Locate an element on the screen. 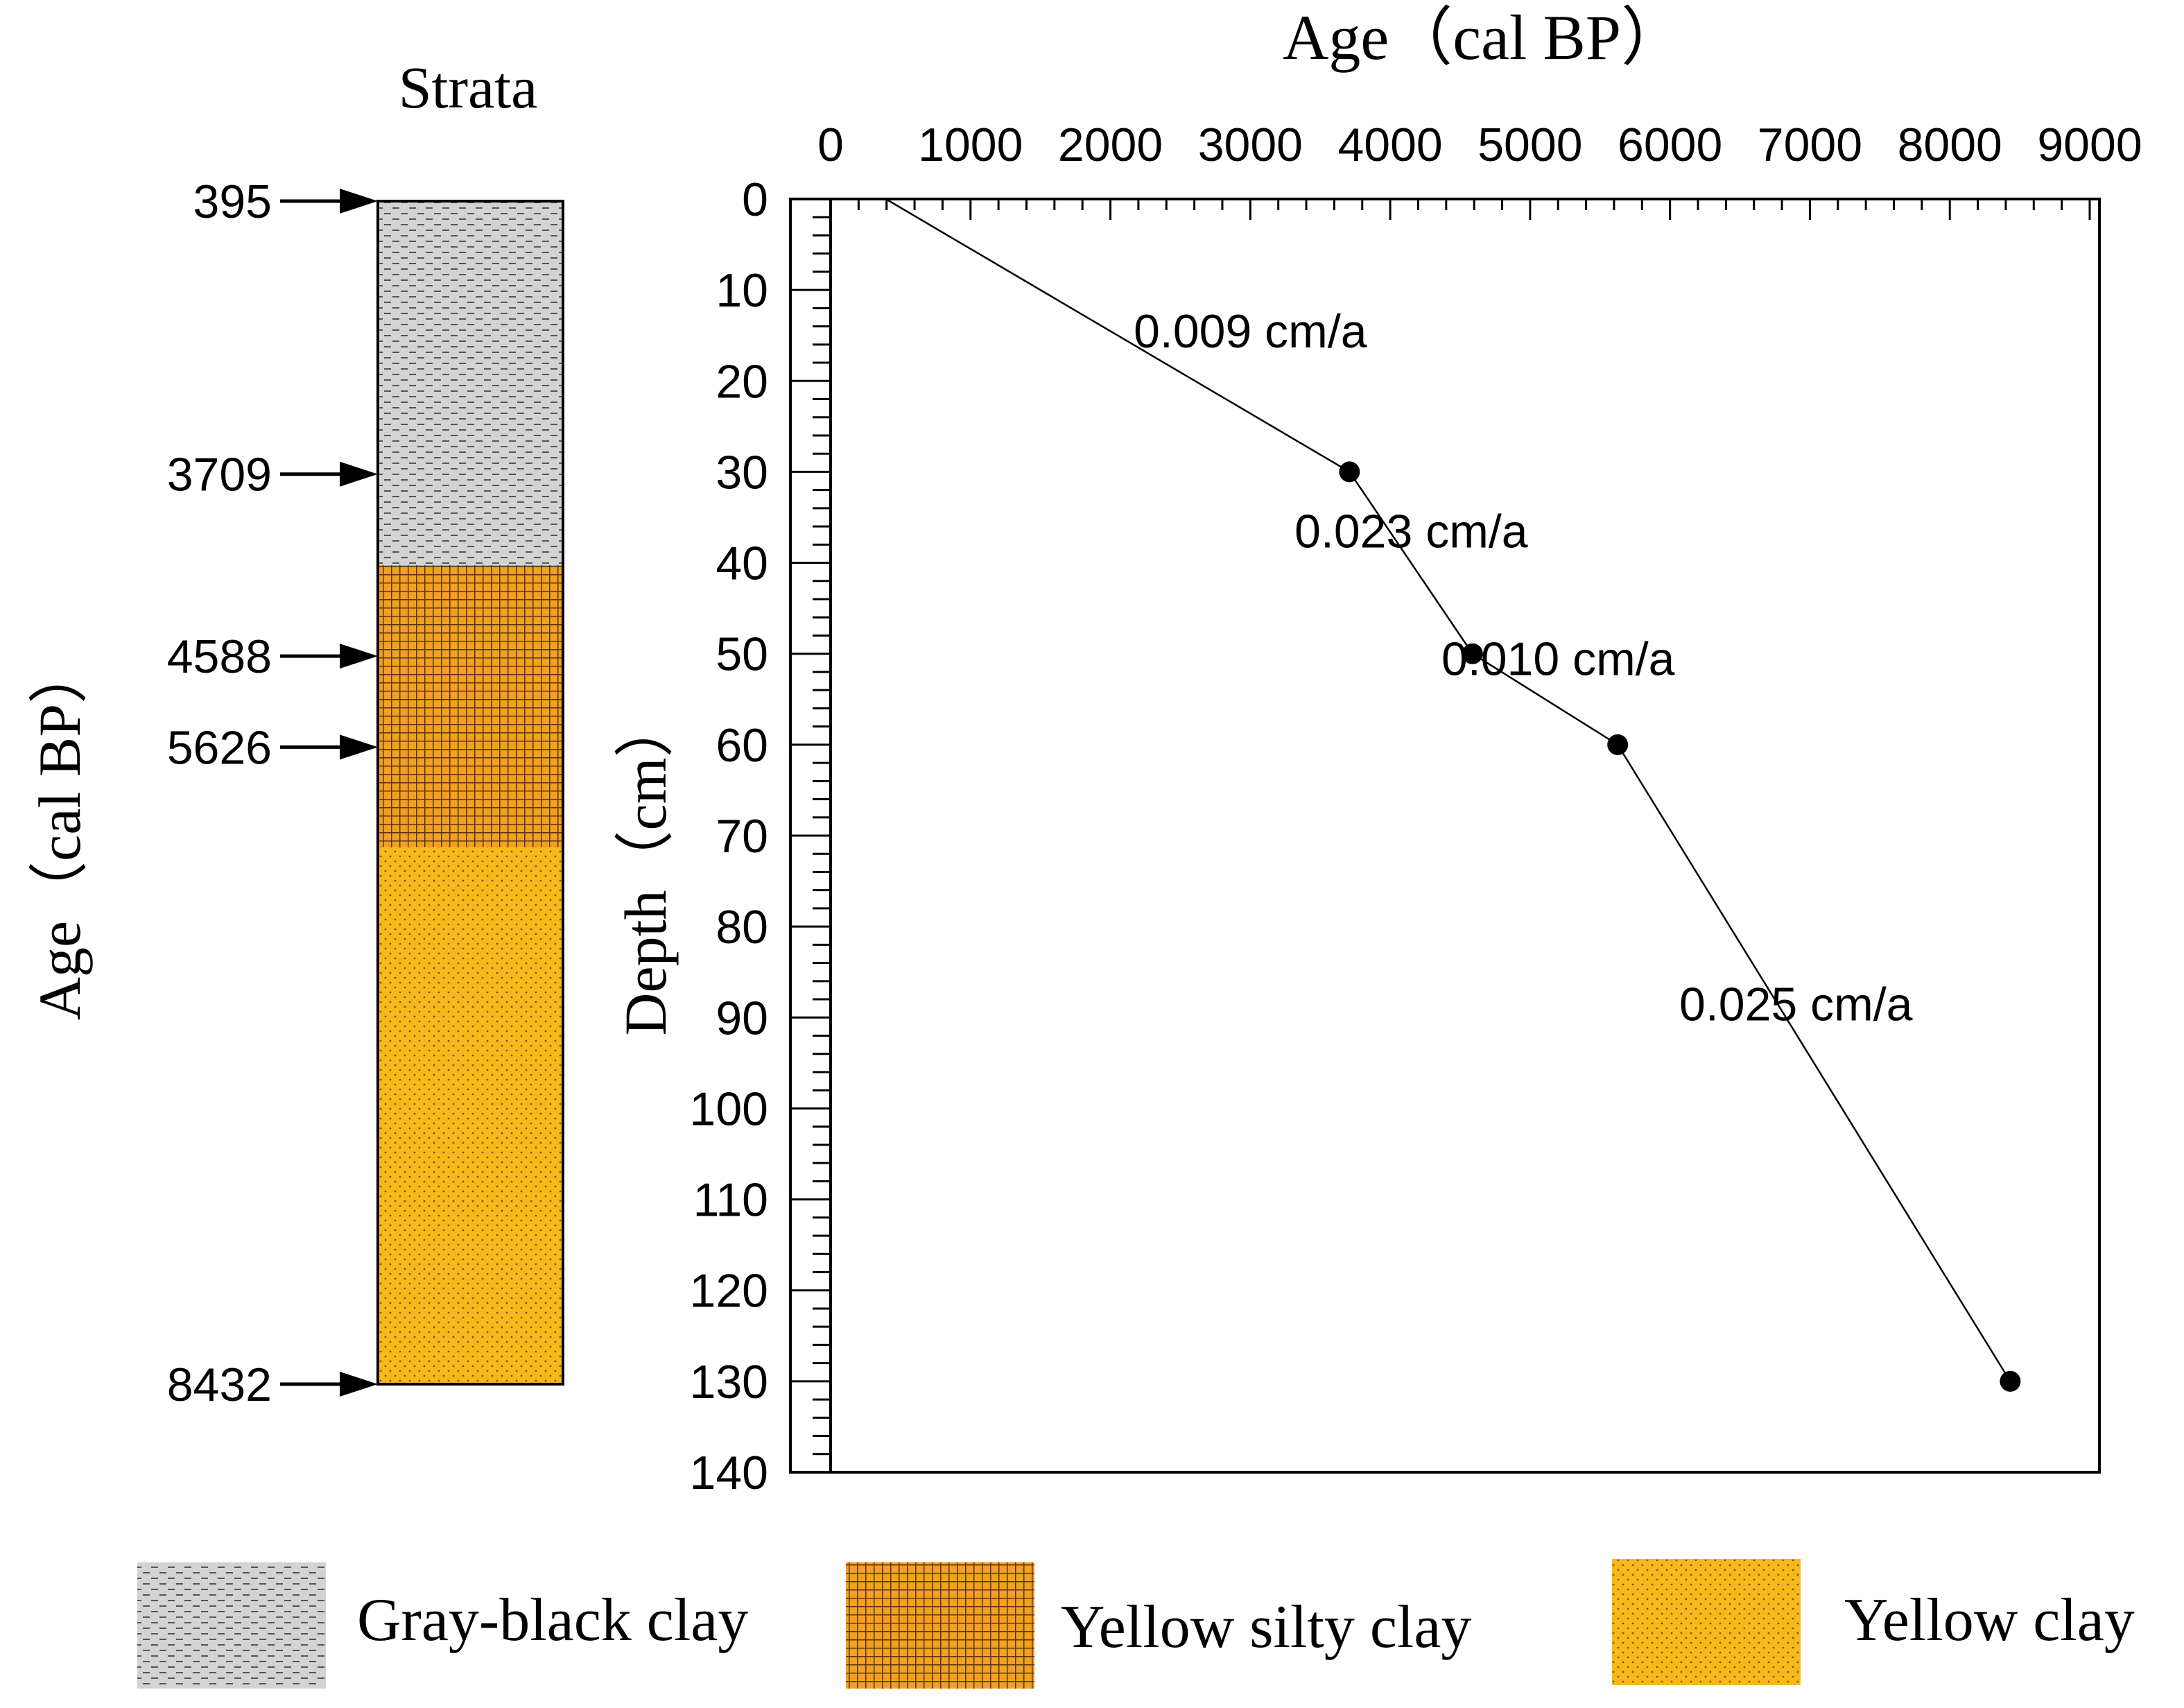  legend-label: Gray-black clay is located at coordinates (552, 1620).